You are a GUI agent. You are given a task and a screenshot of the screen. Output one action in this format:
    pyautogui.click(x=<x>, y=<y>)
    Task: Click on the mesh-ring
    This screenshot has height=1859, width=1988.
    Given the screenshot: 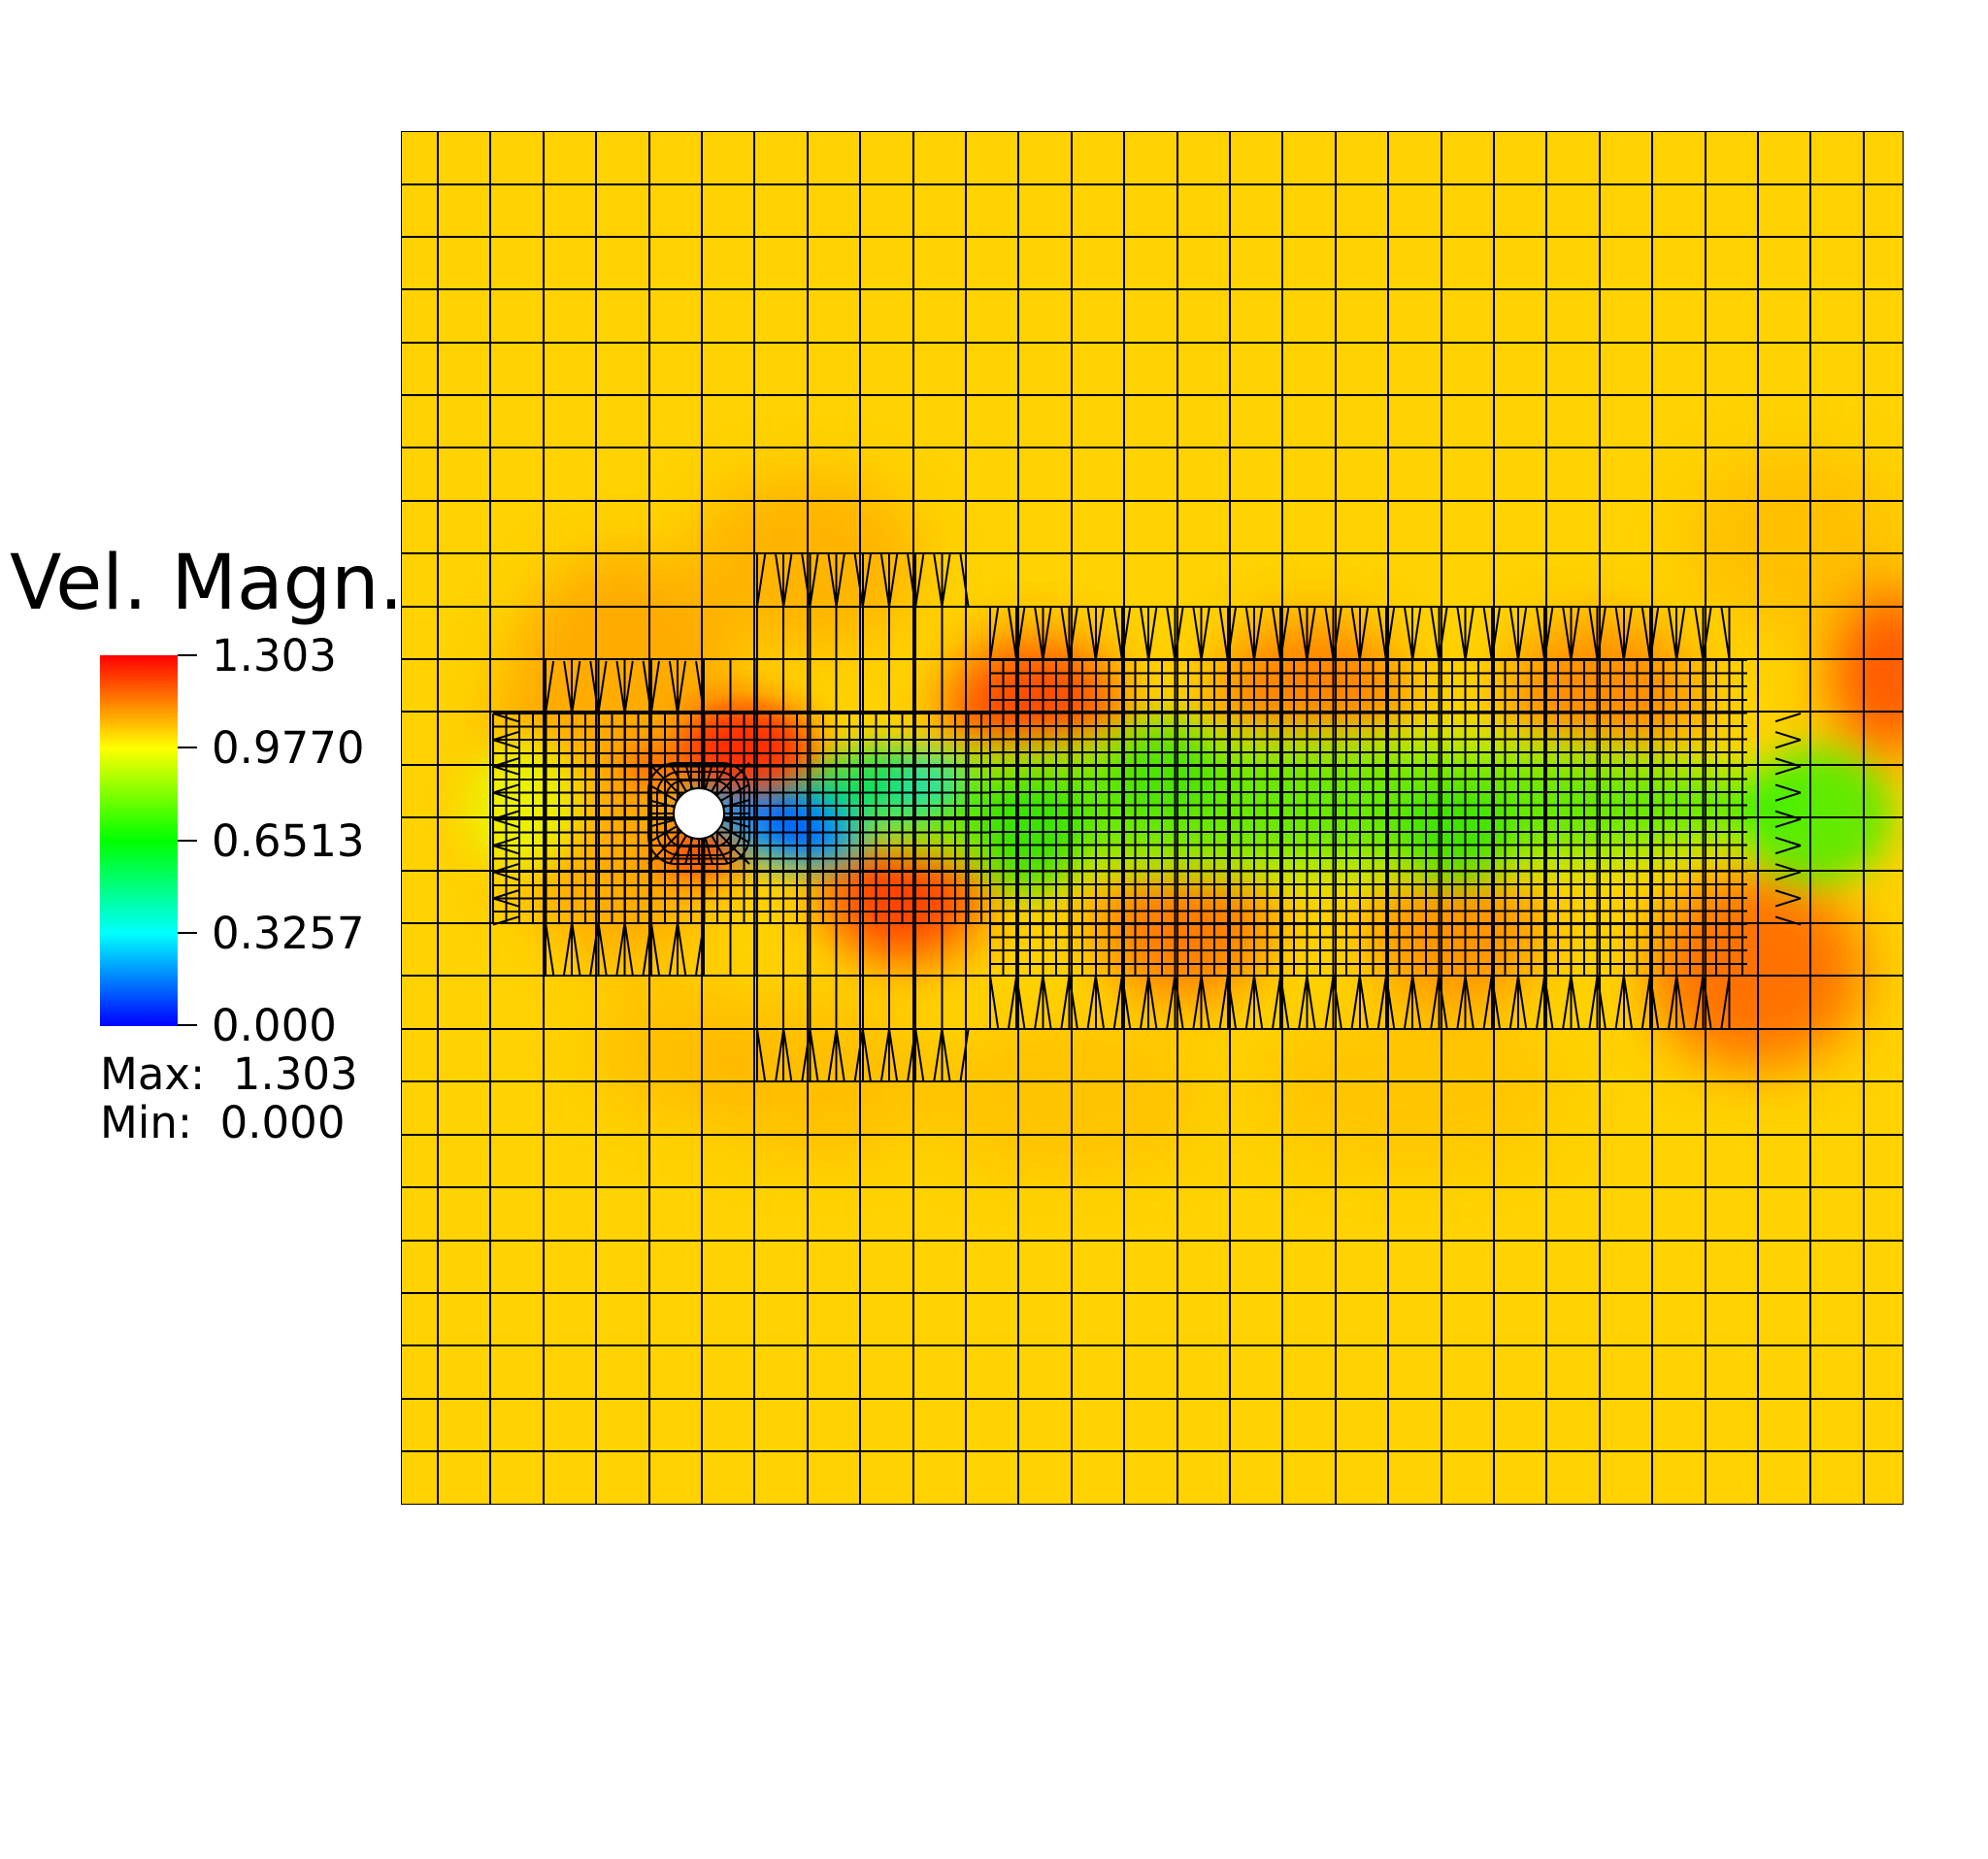 What is the action you would take?
    pyautogui.click(x=699, y=814)
    